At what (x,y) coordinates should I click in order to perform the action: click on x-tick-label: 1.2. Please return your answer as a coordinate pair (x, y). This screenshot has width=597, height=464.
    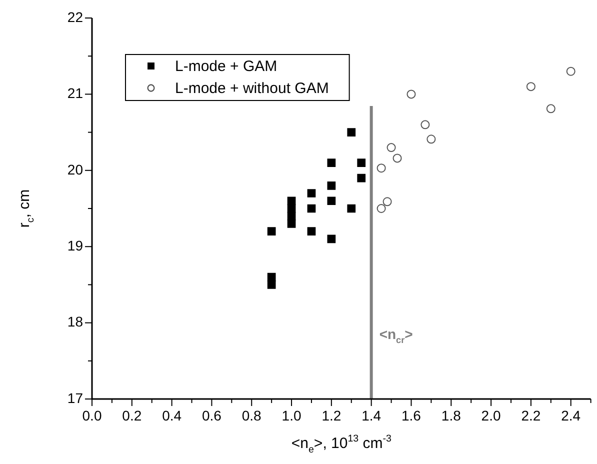
    Looking at the image, I should click on (332, 415).